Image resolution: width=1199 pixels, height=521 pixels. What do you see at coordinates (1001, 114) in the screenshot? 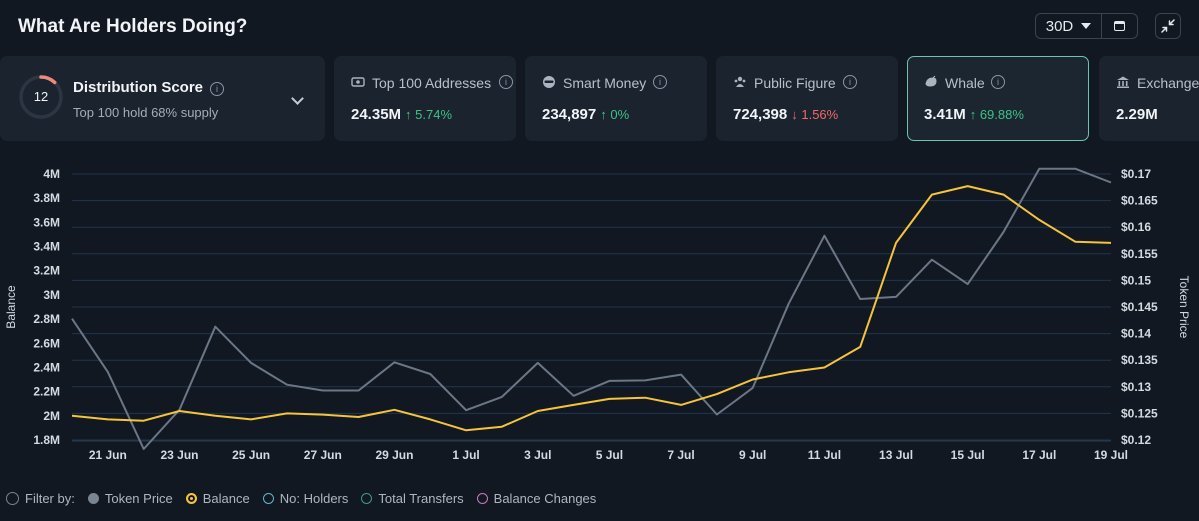
I see `change-text: 69.88%` at bounding box center [1001, 114].